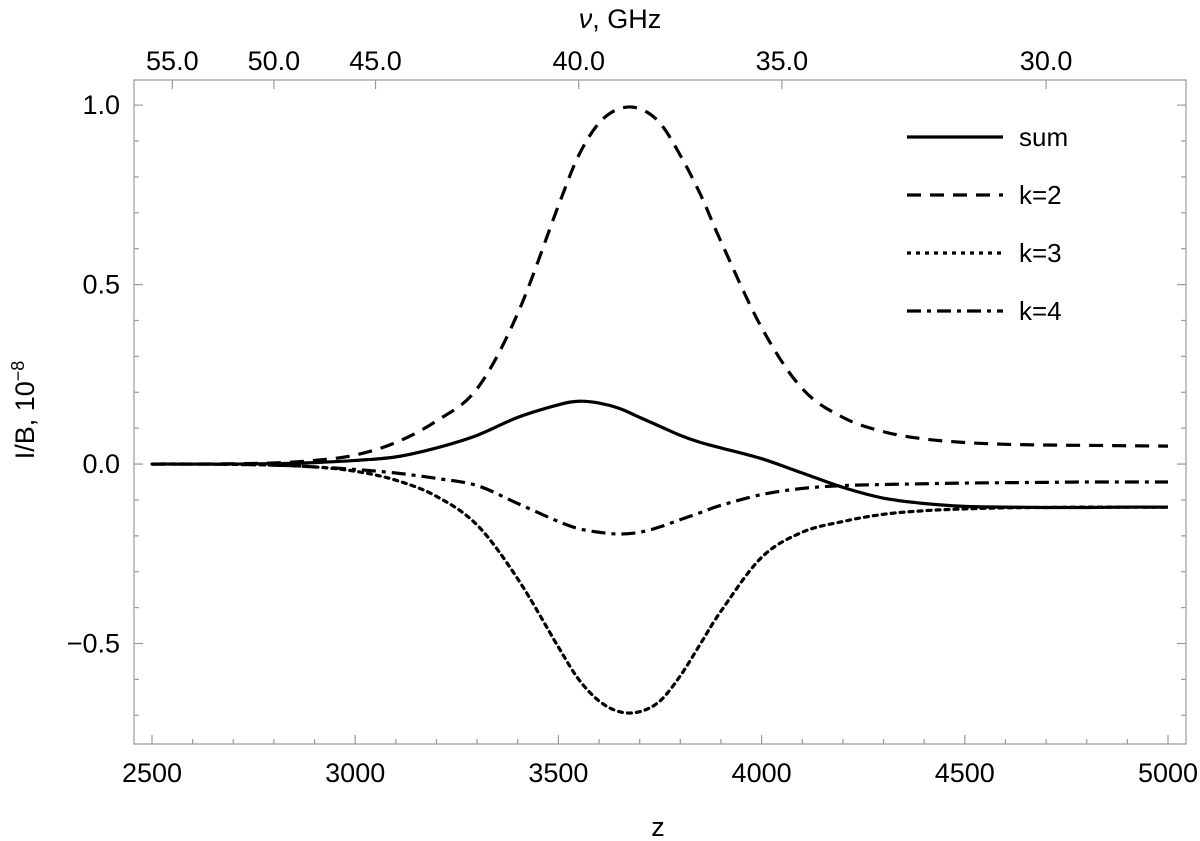 This screenshot has width=1200, height=841. I want to click on top-tick-label: 45.0, so click(375, 61).